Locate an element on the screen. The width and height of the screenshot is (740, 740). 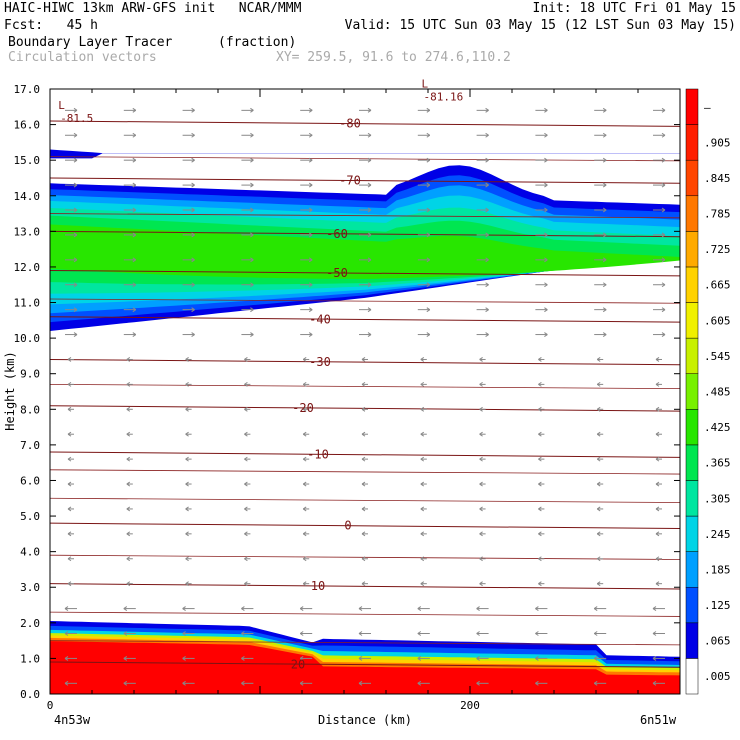
colorbar-label: .545 is located at coordinates (717, 356).